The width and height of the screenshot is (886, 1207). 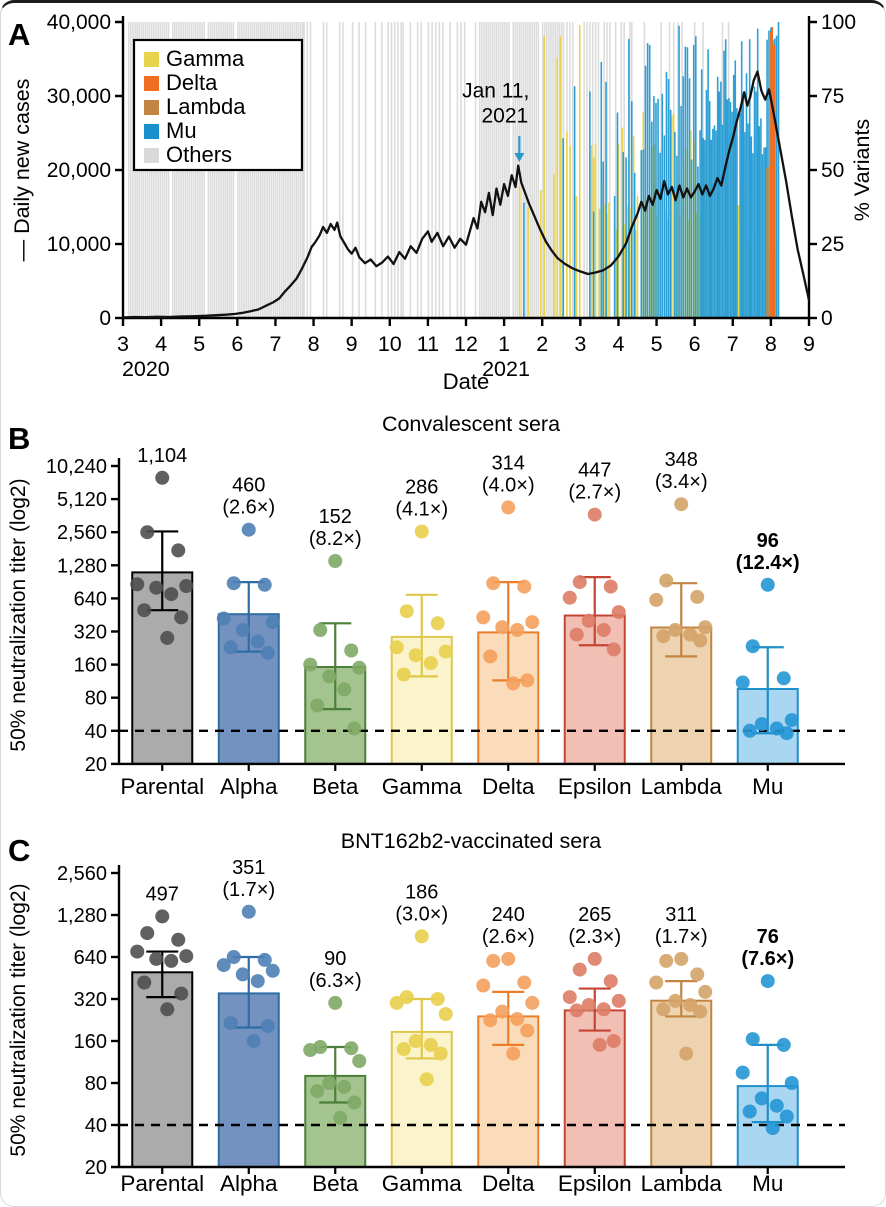 What do you see at coordinates (335, 539) in the screenshot?
I see `fold-change-label: (8.2×)` at bounding box center [335, 539].